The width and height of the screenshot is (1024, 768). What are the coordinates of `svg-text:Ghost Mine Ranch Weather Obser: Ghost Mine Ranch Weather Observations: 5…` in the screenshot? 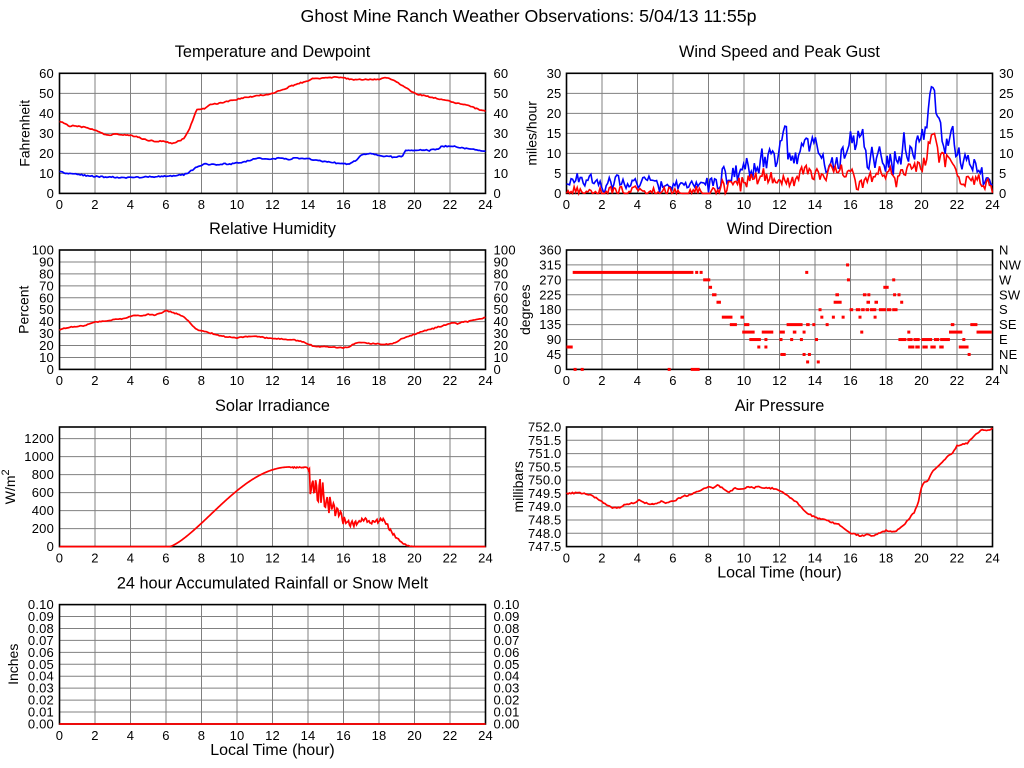 It's located at (529, 16).